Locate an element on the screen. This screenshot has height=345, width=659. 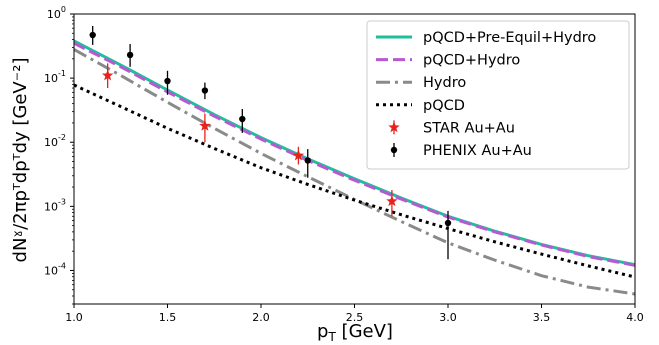
x-tick-label-2: 2.0 is located at coordinates (261, 317).